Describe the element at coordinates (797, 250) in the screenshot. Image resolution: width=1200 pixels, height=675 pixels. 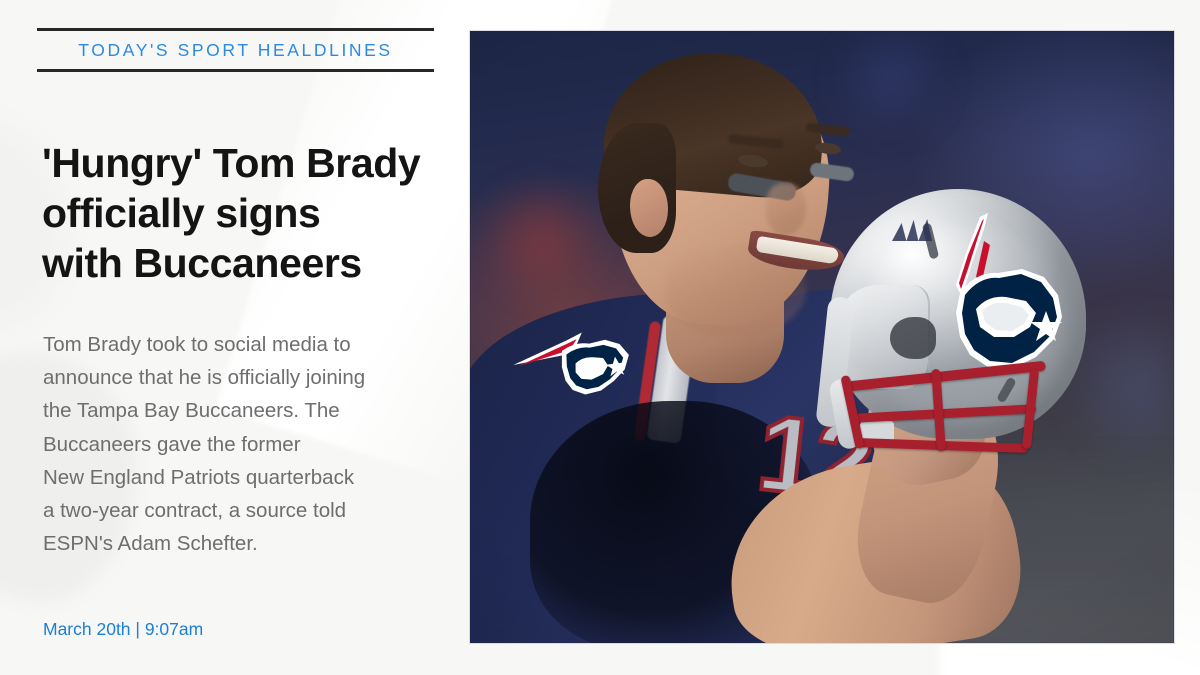
I see `player-teeth` at that location.